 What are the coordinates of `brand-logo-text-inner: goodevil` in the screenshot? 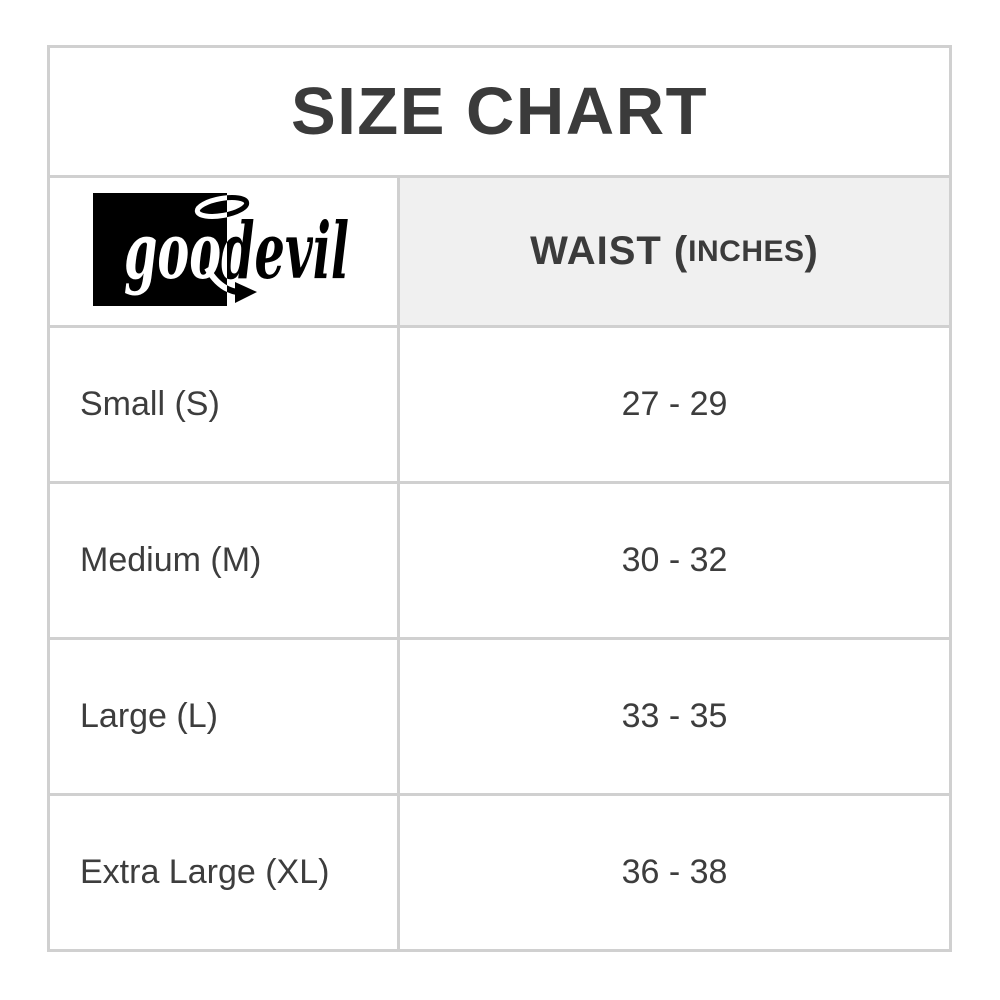 It's located at (236, 251).